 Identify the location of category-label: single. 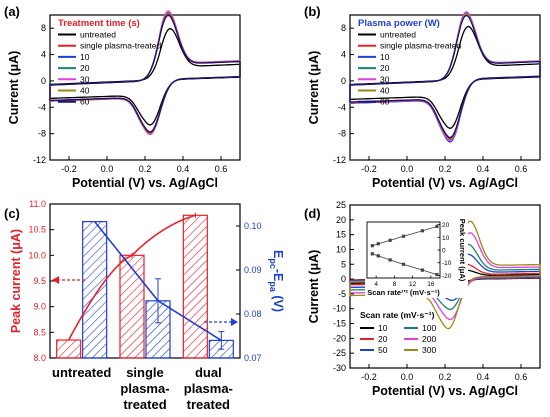
(145, 372).